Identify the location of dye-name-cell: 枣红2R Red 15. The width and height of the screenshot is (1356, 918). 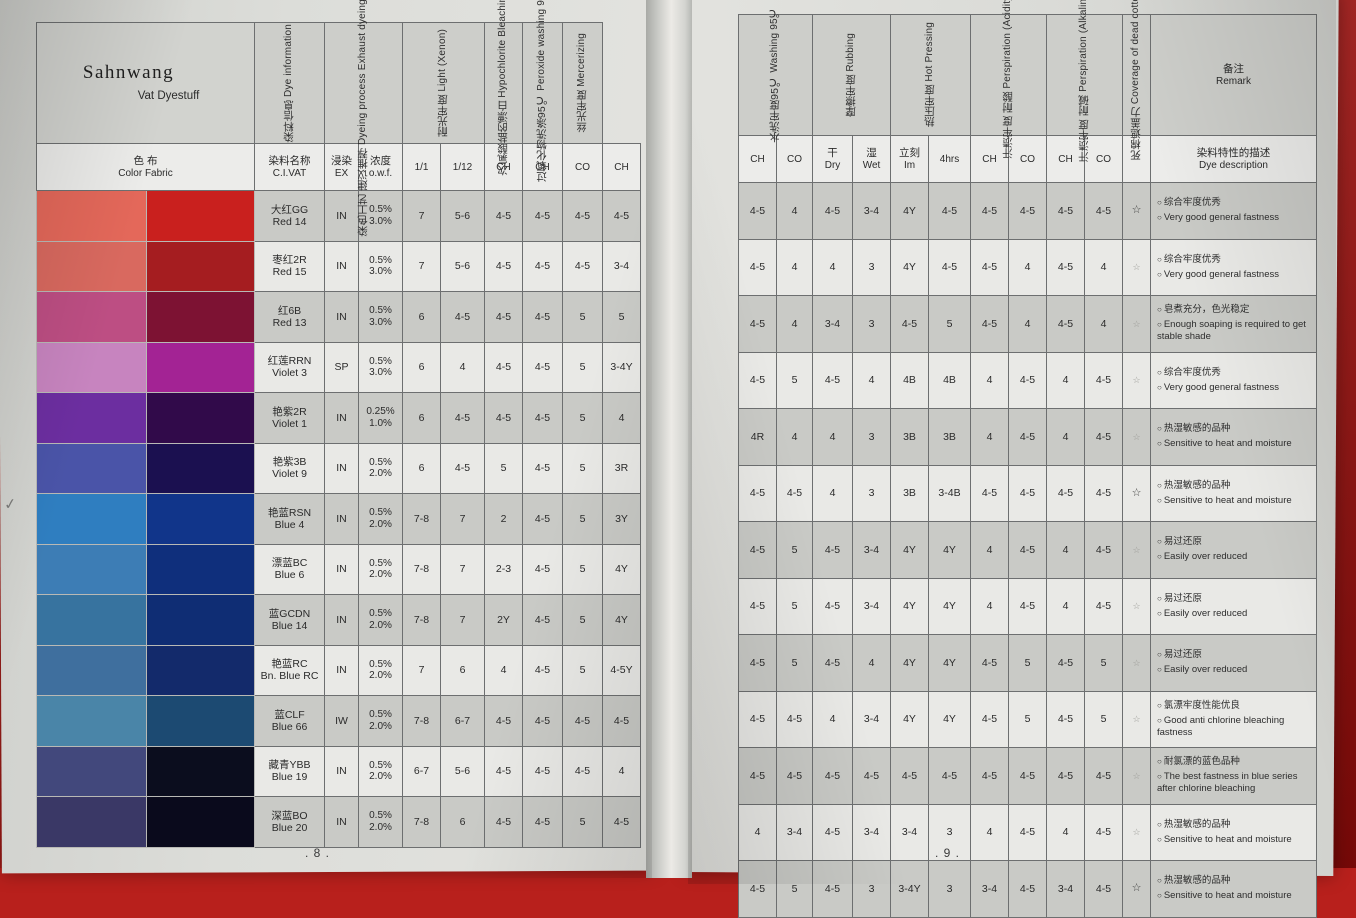
(290, 266).